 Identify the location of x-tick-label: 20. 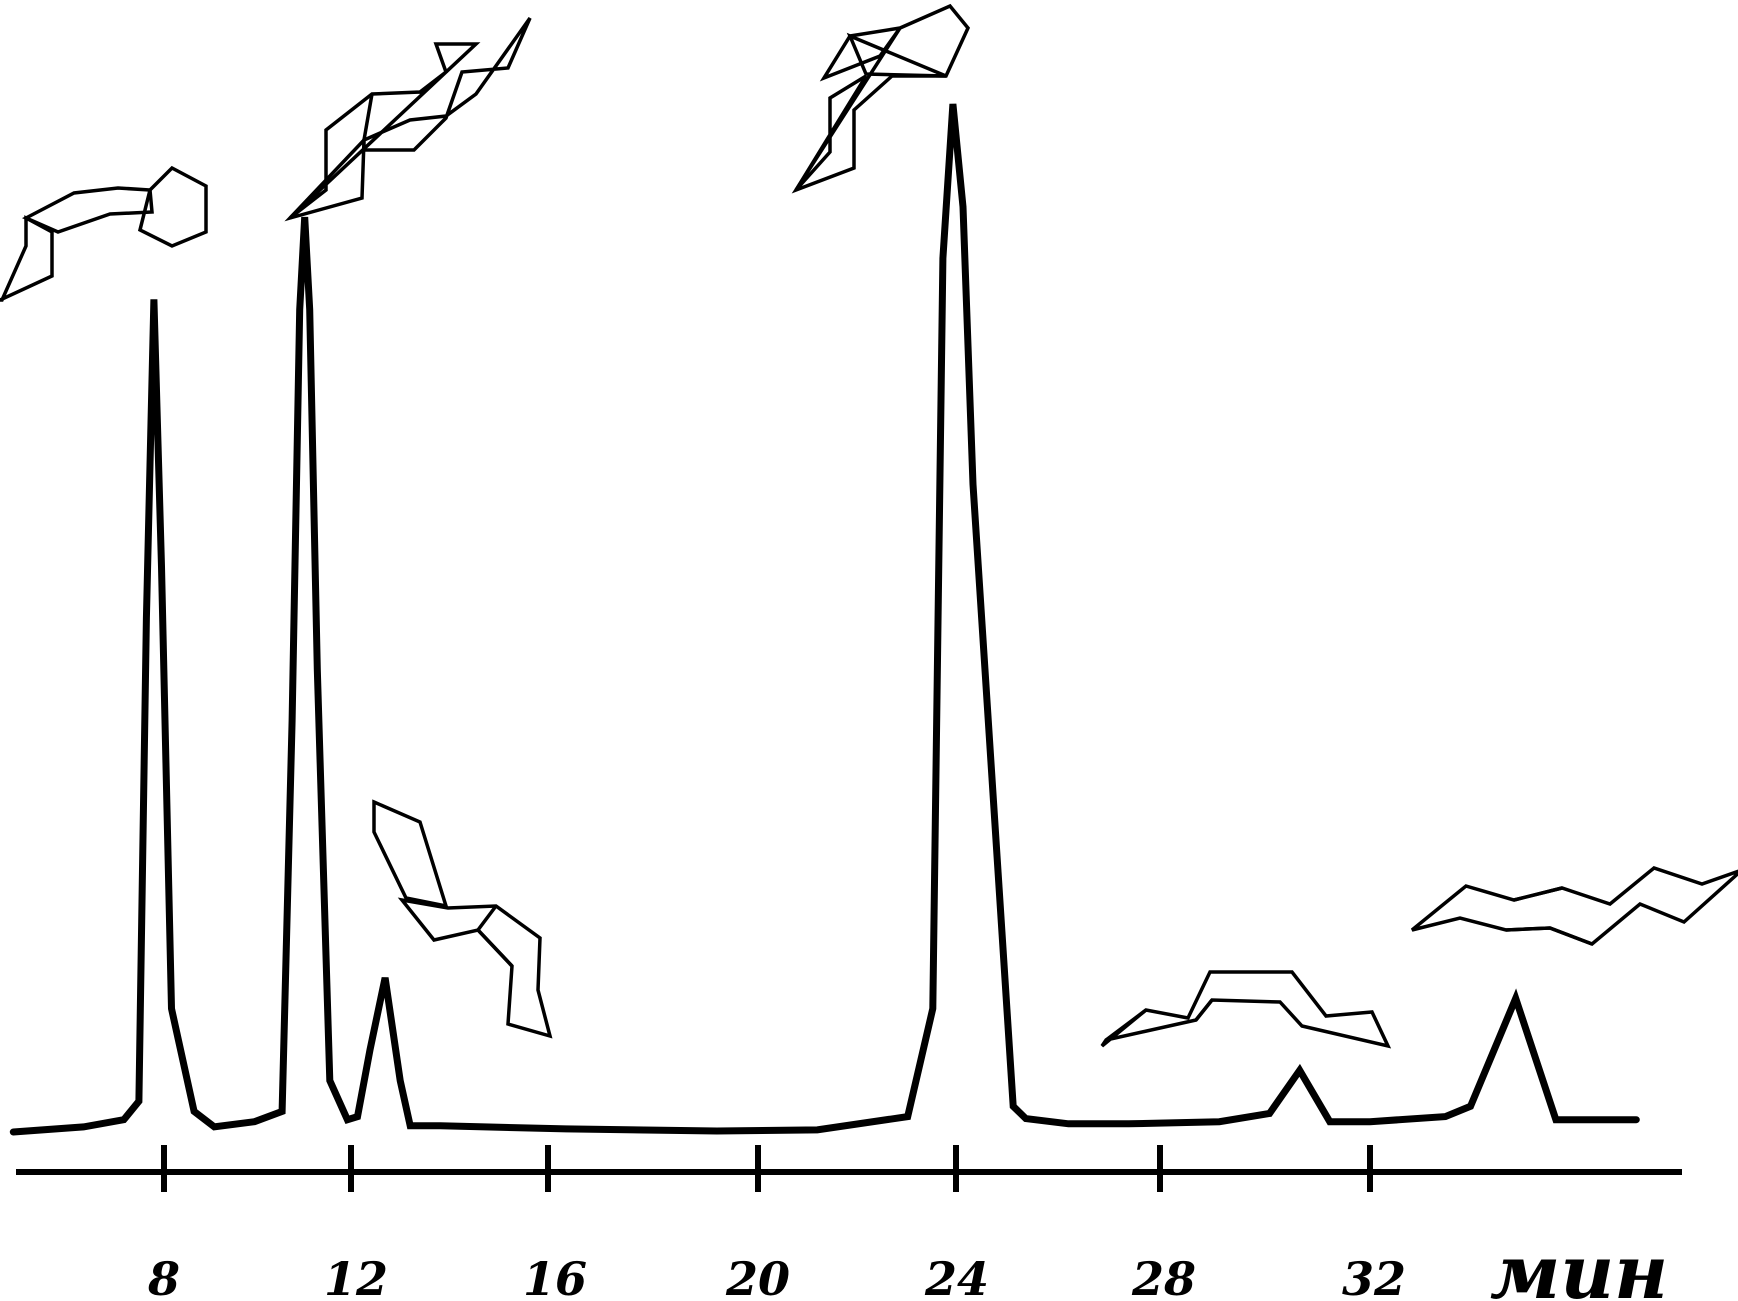
(757, 1276).